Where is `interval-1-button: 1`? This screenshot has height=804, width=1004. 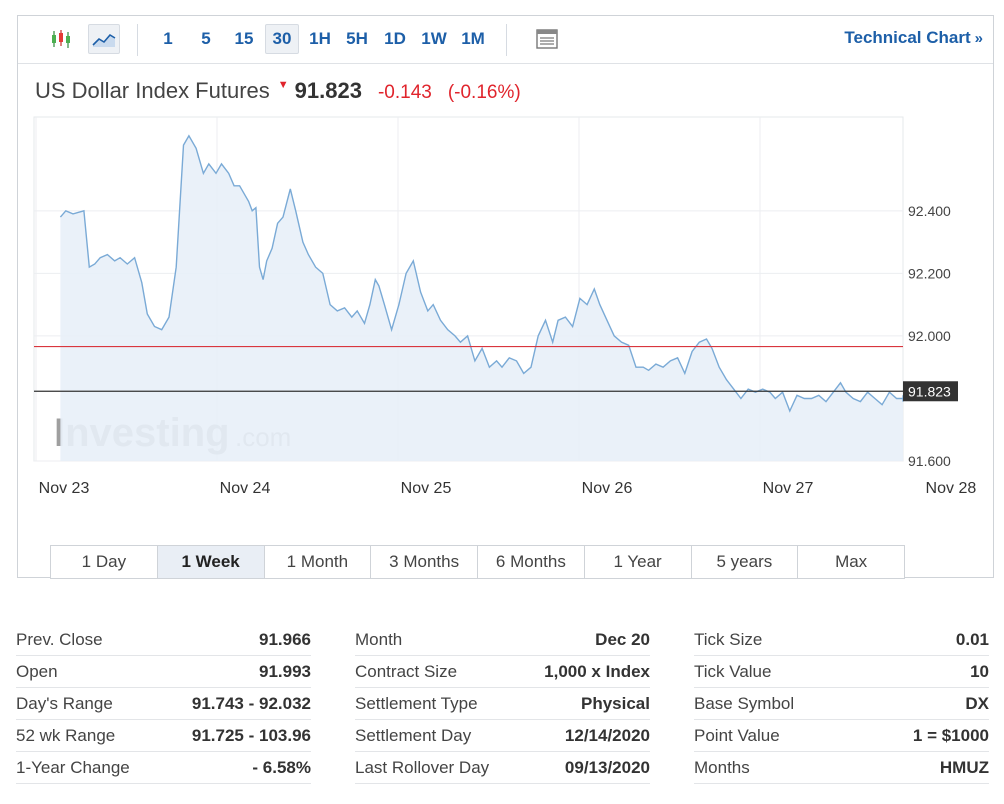 interval-1-button: 1 is located at coordinates (168, 38).